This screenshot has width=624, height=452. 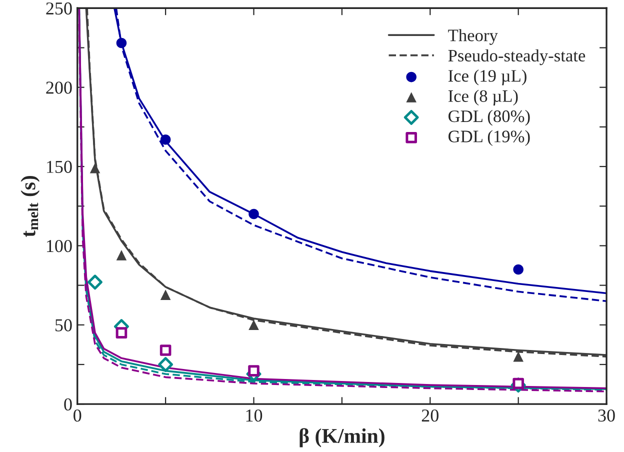 I want to click on x-tick-label: 20, so click(x=430, y=415).